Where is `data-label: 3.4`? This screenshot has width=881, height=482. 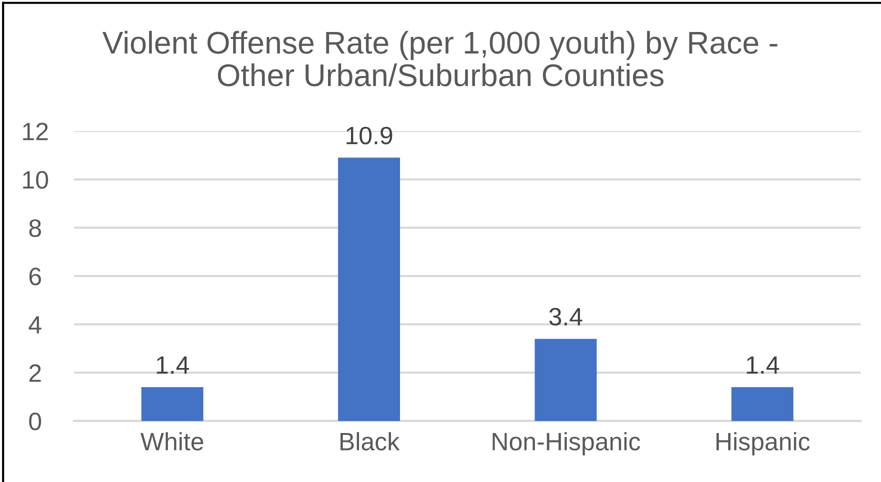 data-label: 3.4 is located at coordinates (565, 317).